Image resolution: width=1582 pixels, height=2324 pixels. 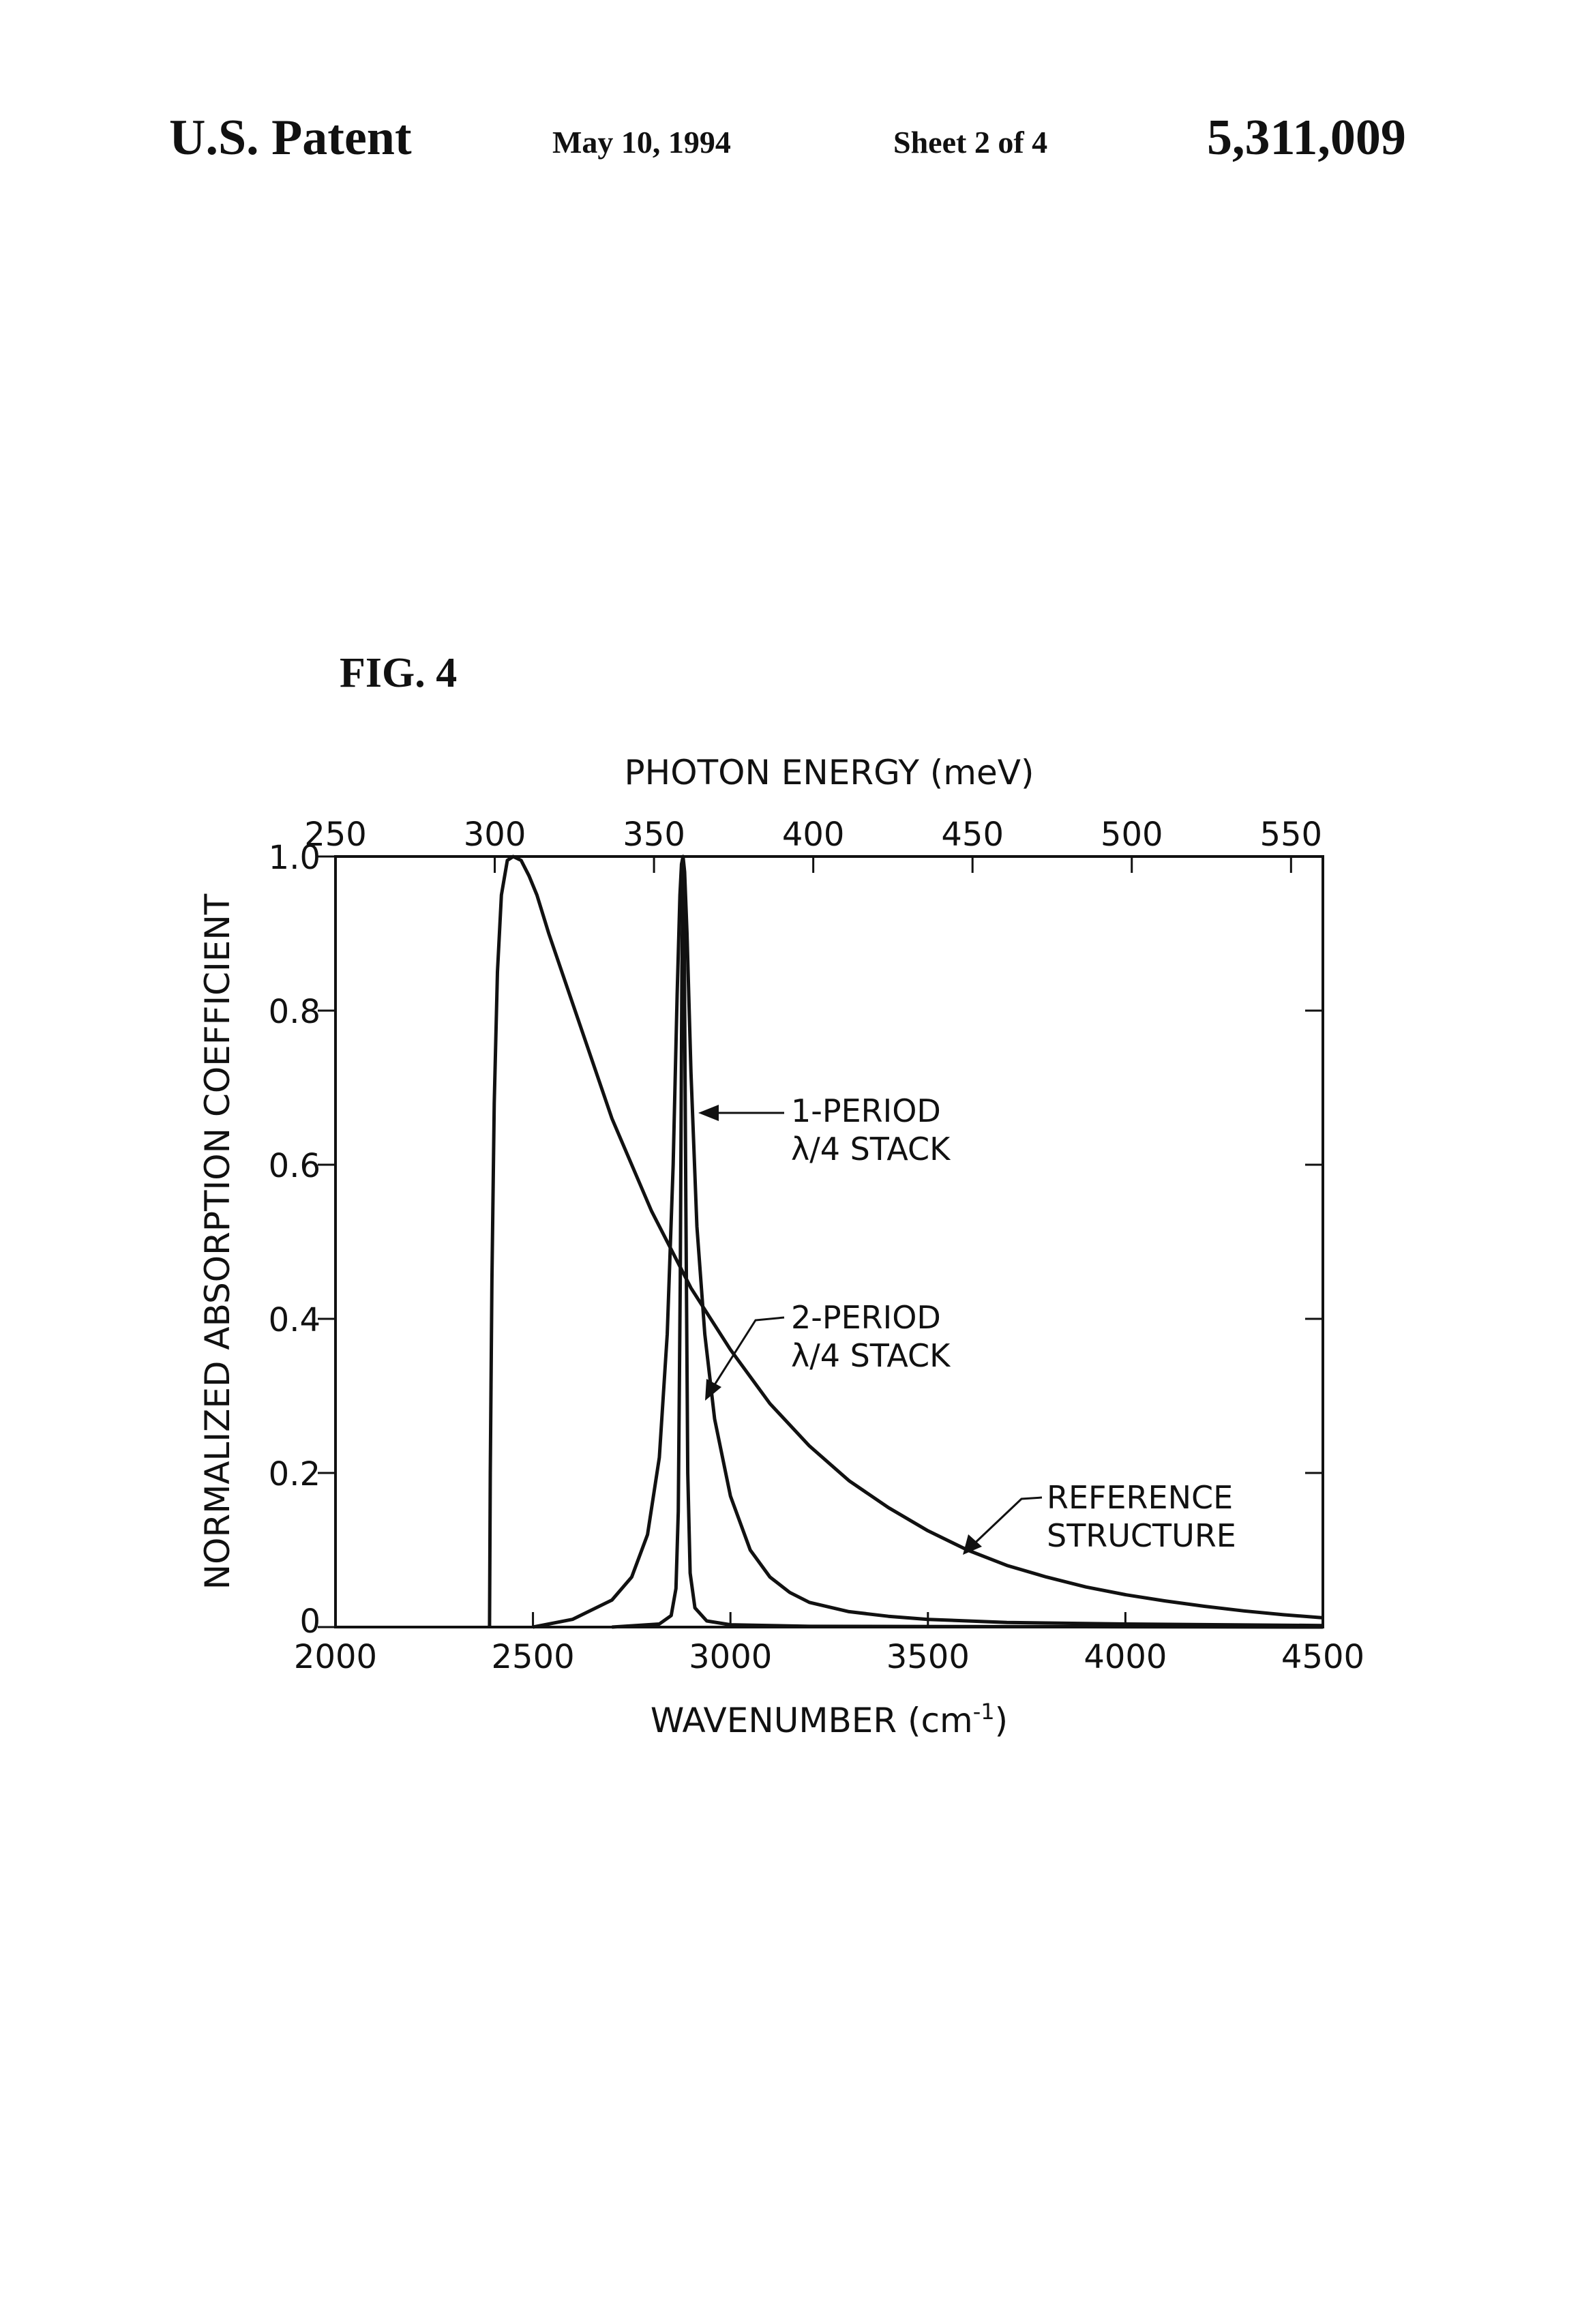 What do you see at coordinates (495, 835) in the screenshot?
I see `top-tick-label: 300` at bounding box center [495, 835].